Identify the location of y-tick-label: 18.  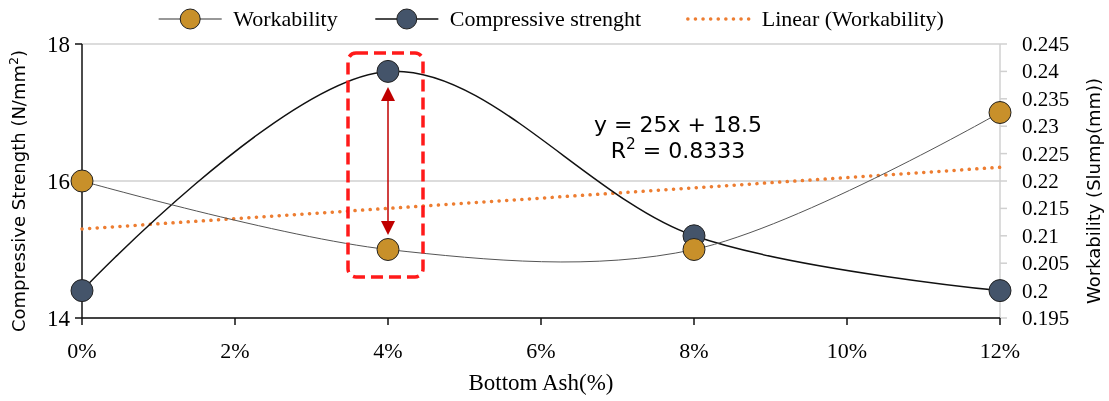
(58, 44).